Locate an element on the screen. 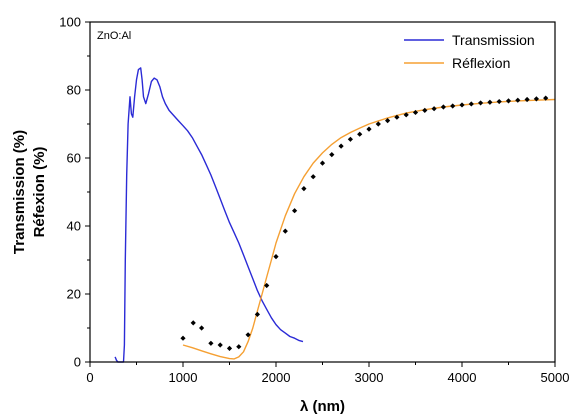 The image size is (574, 416). x-tick-label: 1000 is located at coordinates (183, 377).